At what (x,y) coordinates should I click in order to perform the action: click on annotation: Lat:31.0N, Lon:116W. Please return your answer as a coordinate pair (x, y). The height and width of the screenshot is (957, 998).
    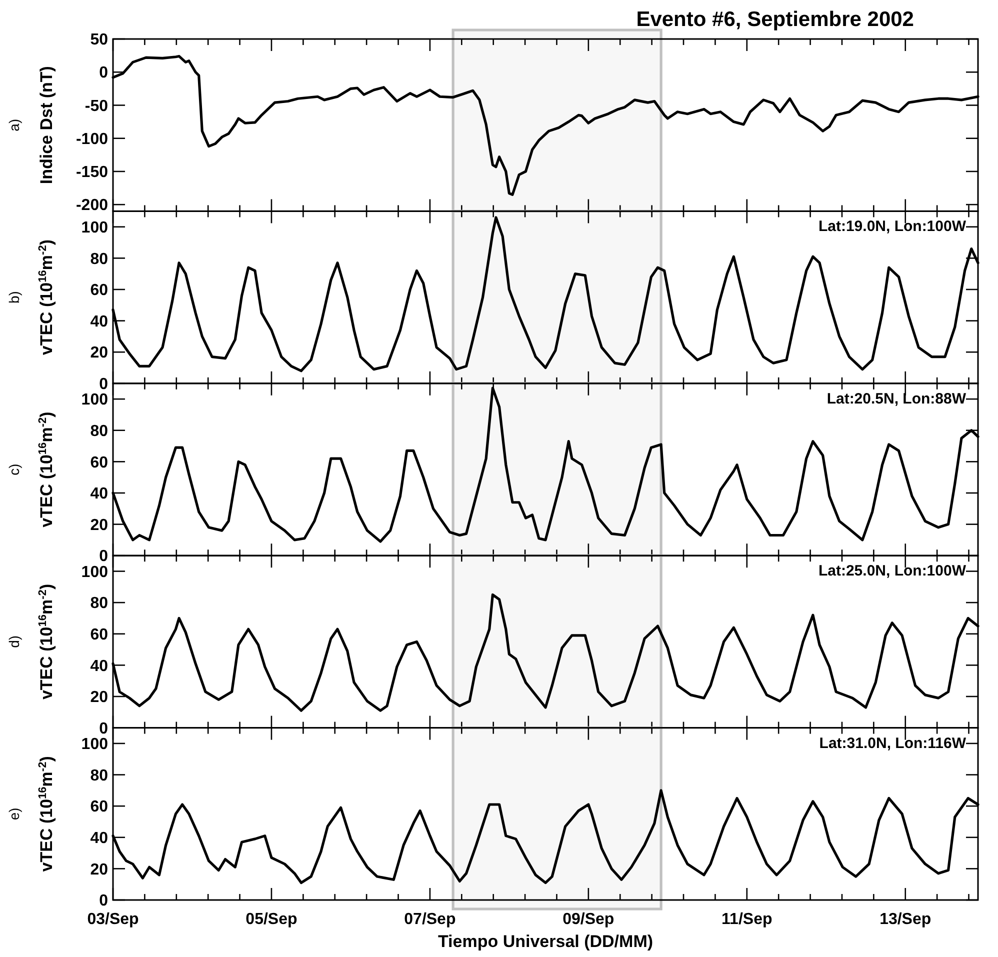
    Looking at the image, I should click on (893, 743).